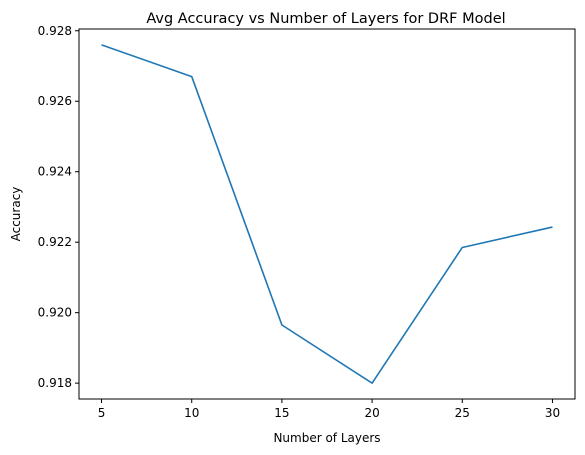  What do you see at coordinates (16, 214) in the screenshot?
I see `y-axis-label: Accuracy` at bounding box center [16, 214].